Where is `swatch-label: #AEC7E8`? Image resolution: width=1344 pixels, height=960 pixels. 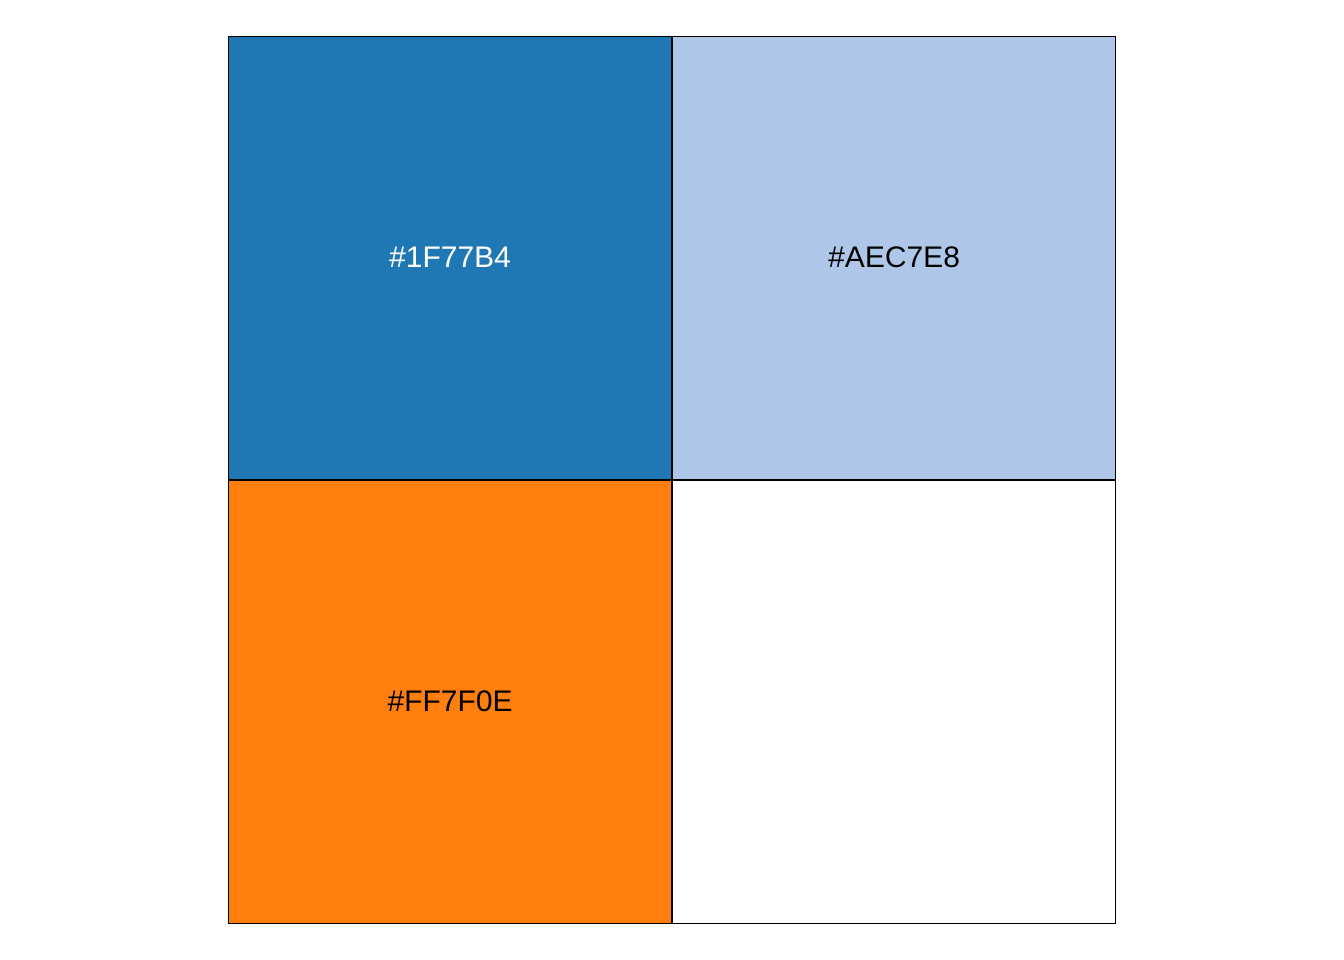
swatch-label: #AEC7E8 is located at coordinates (894, 257).